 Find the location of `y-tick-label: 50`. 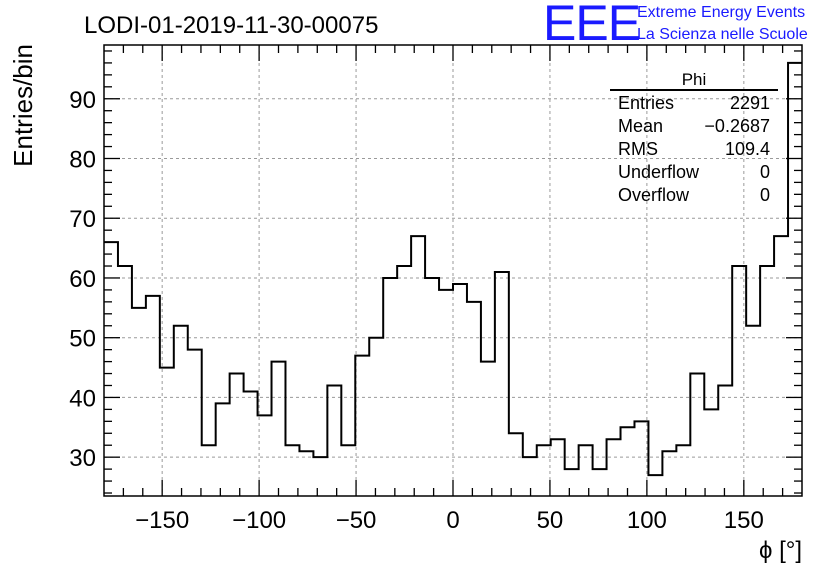

y-tick-label: 50 is located at coordinates (82, 339).